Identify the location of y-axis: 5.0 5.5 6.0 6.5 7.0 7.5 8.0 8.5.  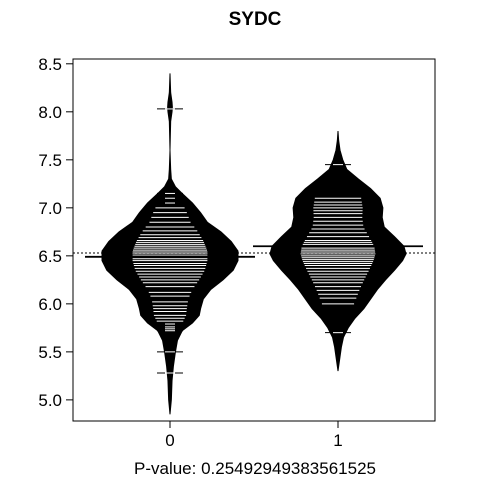
(56, 232).